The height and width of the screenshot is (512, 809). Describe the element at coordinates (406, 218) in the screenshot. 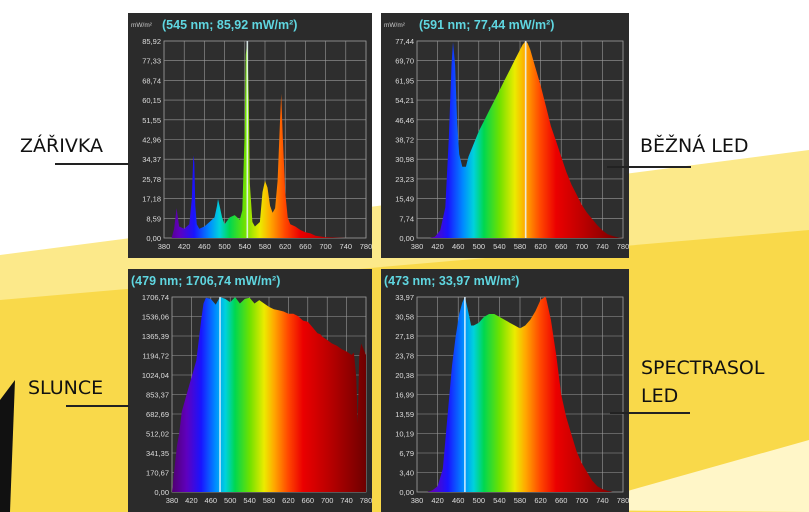

I see `y-tick-label: 7,74` at that location.